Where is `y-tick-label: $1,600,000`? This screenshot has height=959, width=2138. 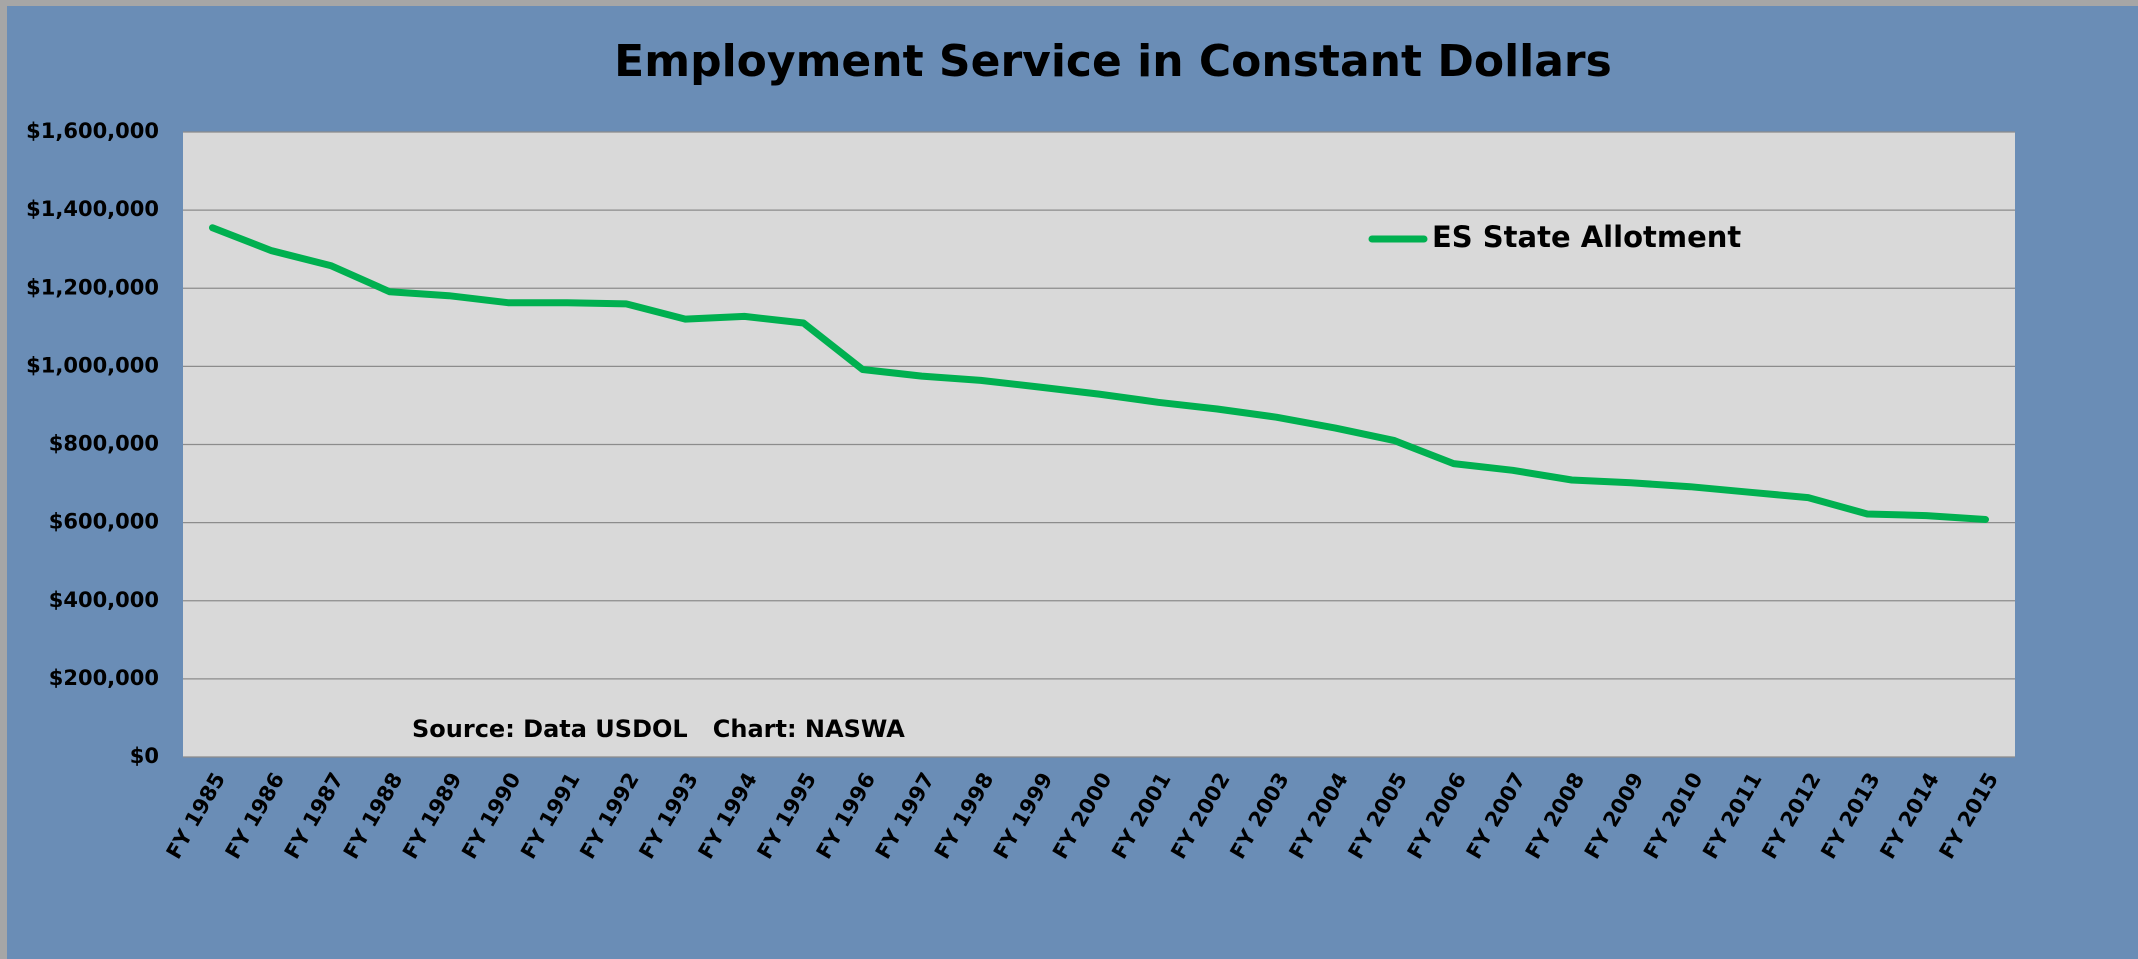
y-tick-label: $1,600,000 is located at coordinates (92, 131).